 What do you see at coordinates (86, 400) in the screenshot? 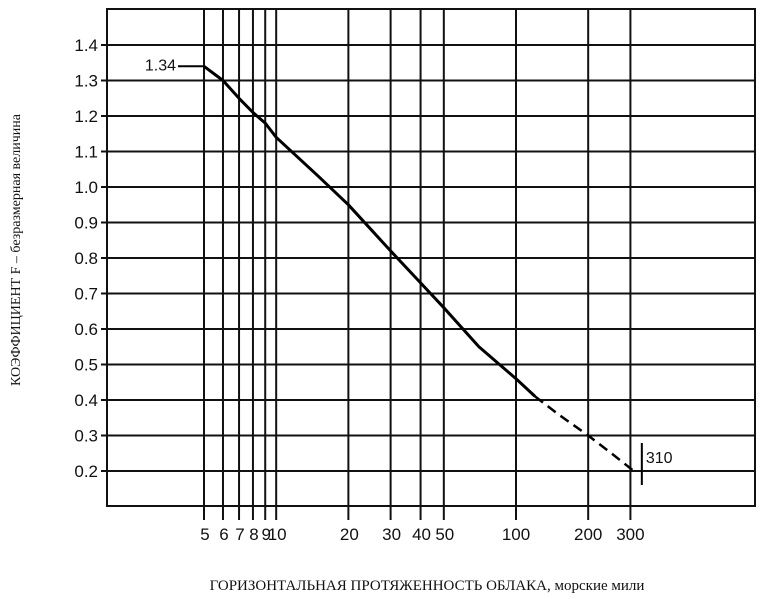
I see `y-tick-label: 0.4` at bounding box center [86, 400].